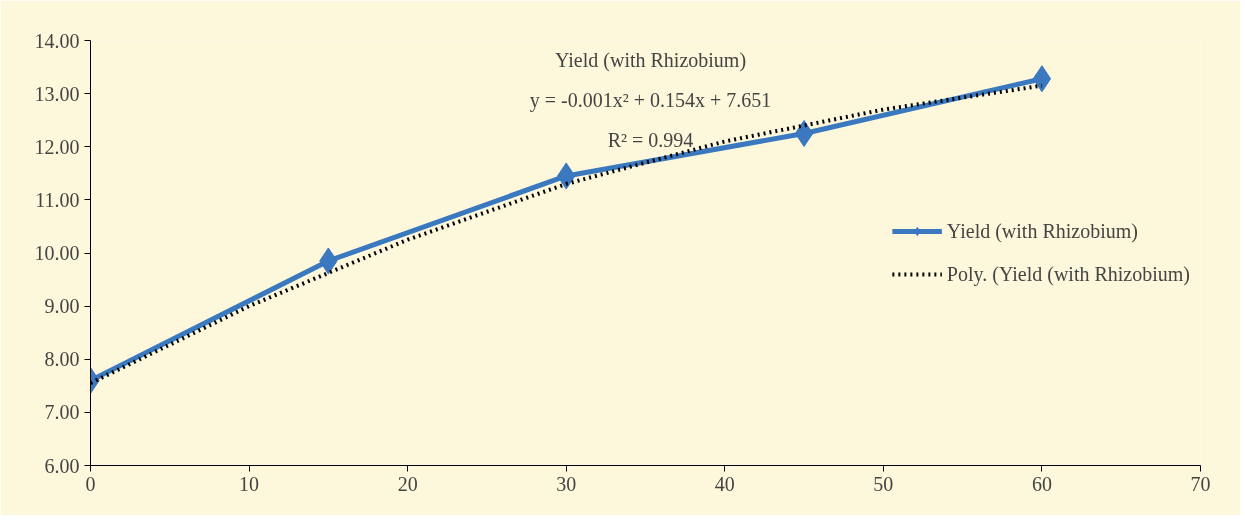 Image resolution: width=1245 pixels, height=522 pixels. I want to click on x-tick-label: 30, so click(566, 483).